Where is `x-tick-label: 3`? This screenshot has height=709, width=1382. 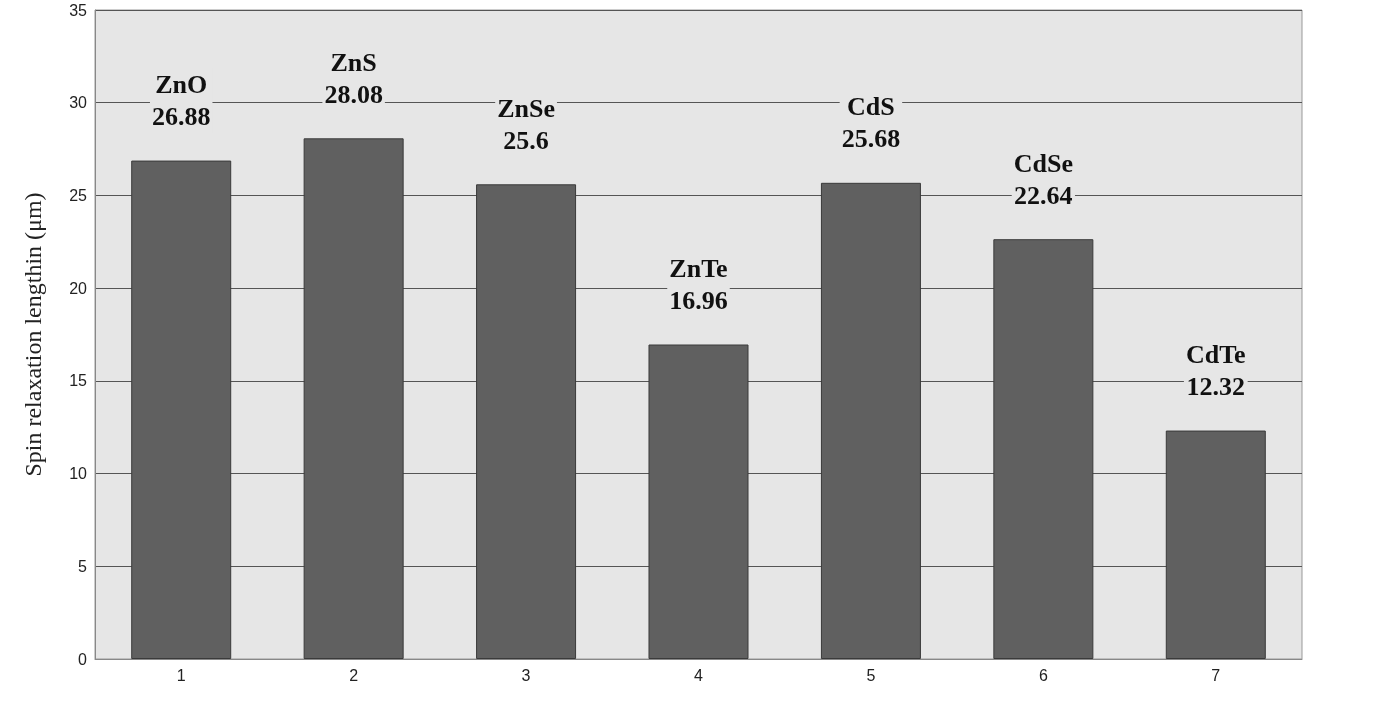 x-tick-label: 3 is located at coordinates (526, 675).